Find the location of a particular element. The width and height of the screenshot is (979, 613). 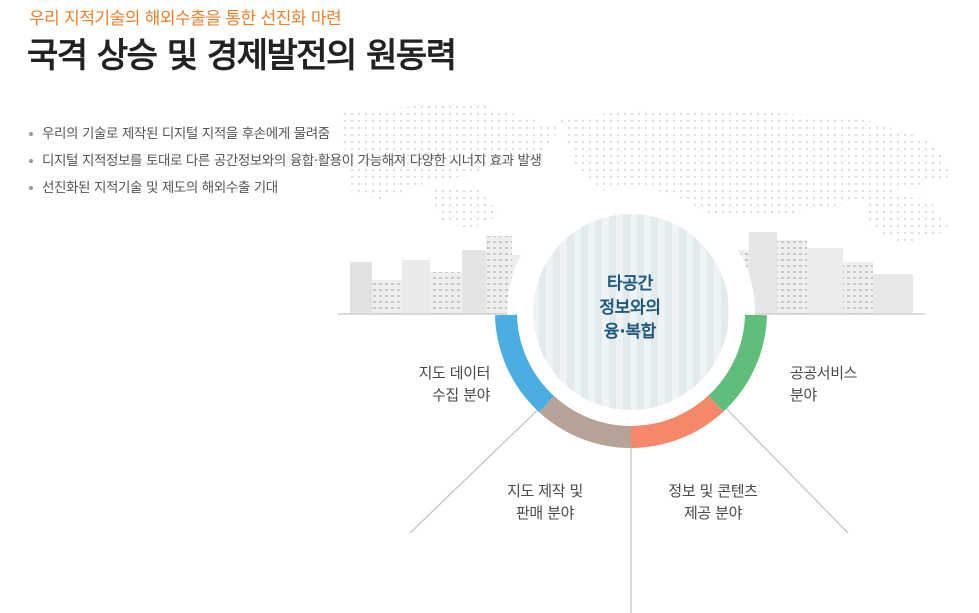

label-map-production: 지도 제작 및 판매 분야 is located at coordinates (545, 502).